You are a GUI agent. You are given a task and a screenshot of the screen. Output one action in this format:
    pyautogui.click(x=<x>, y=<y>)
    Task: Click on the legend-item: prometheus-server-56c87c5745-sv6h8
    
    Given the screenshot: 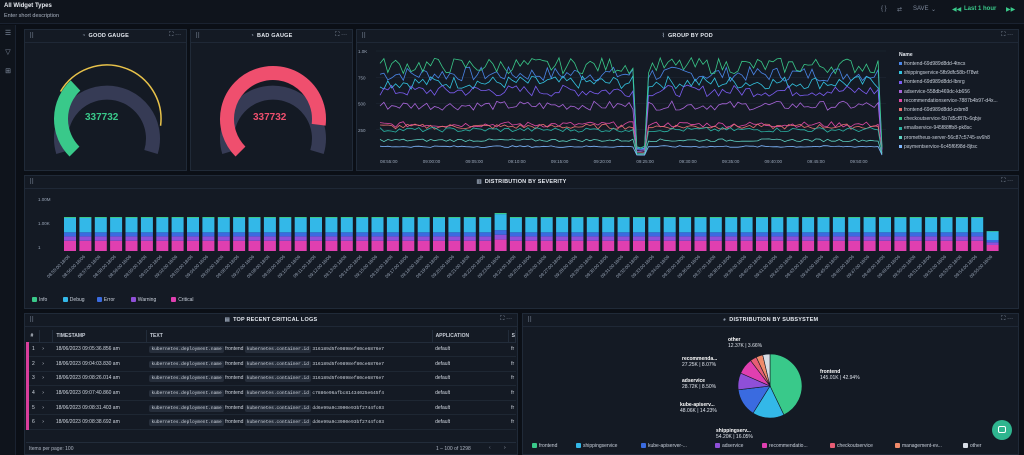 What is the action you would take?
    pyautogui.click(x=944, y=138)
    